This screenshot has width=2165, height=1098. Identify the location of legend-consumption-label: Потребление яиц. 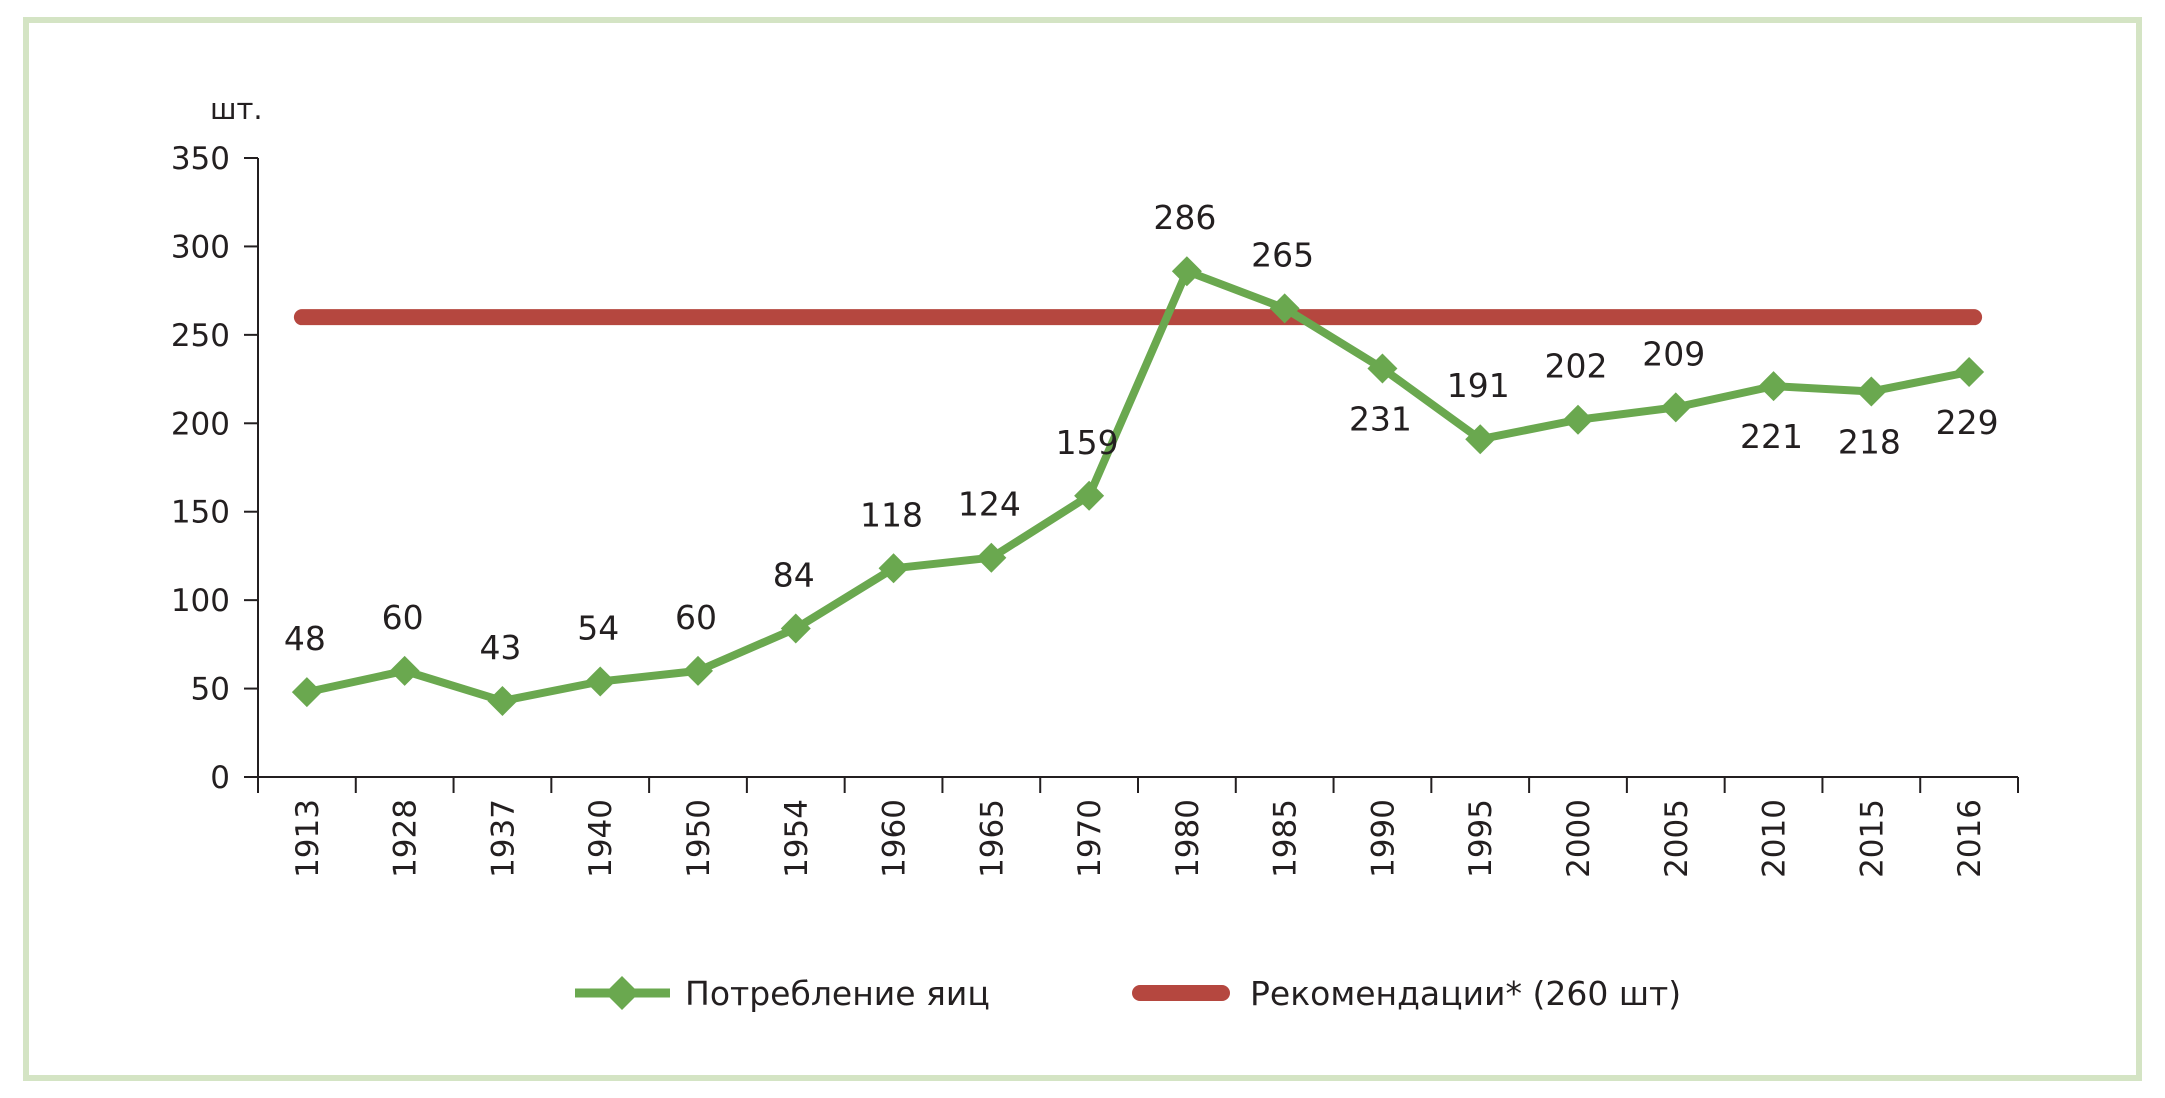
(837, 993).